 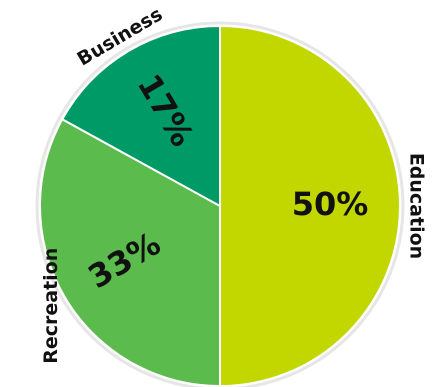 What do you see at coordinates (330, 204) in the screenshot?
I see `pct-label-education: 50%` at bounding box center [330, 204].